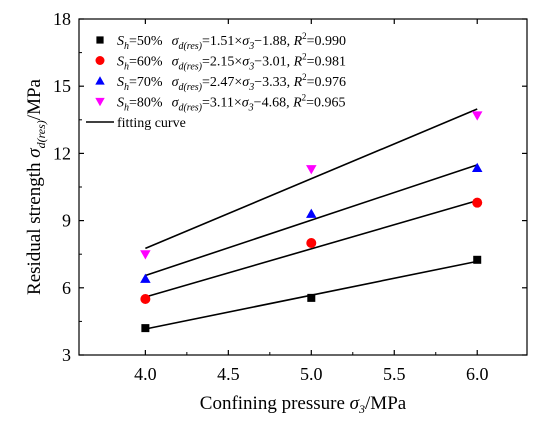 The image size is (550, 427). I want to click on y-tick-label: 15, so click(62, 86).